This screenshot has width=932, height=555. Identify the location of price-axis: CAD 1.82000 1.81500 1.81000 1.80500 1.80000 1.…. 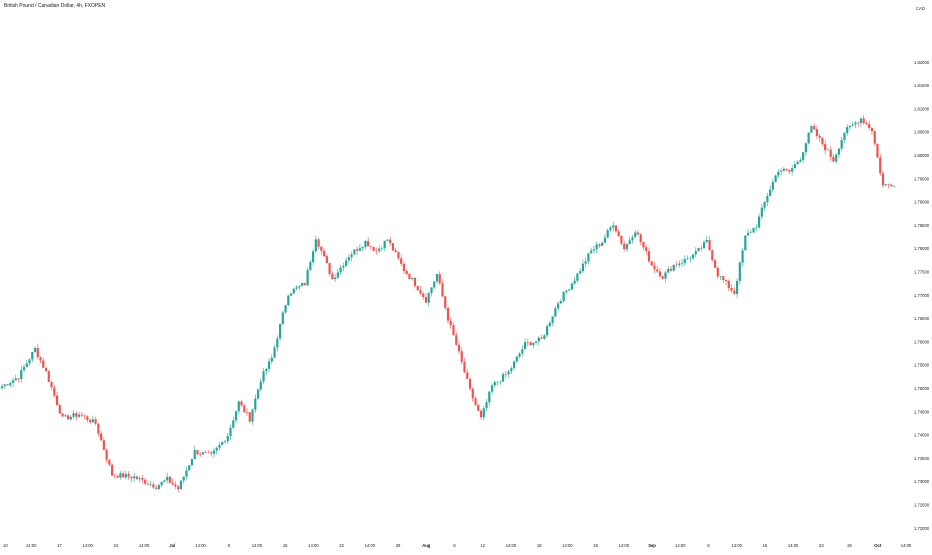
(922, 268).